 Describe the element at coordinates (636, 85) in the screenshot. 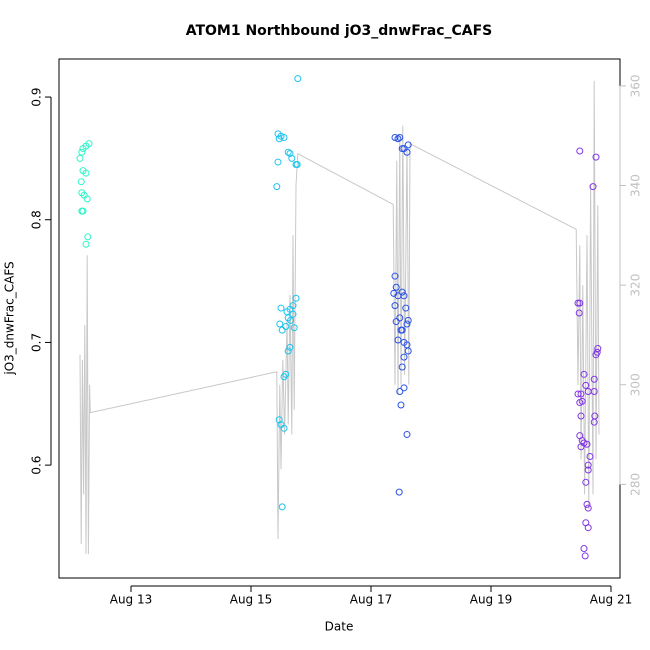

I see `y2-tick-label: 360` at that location.